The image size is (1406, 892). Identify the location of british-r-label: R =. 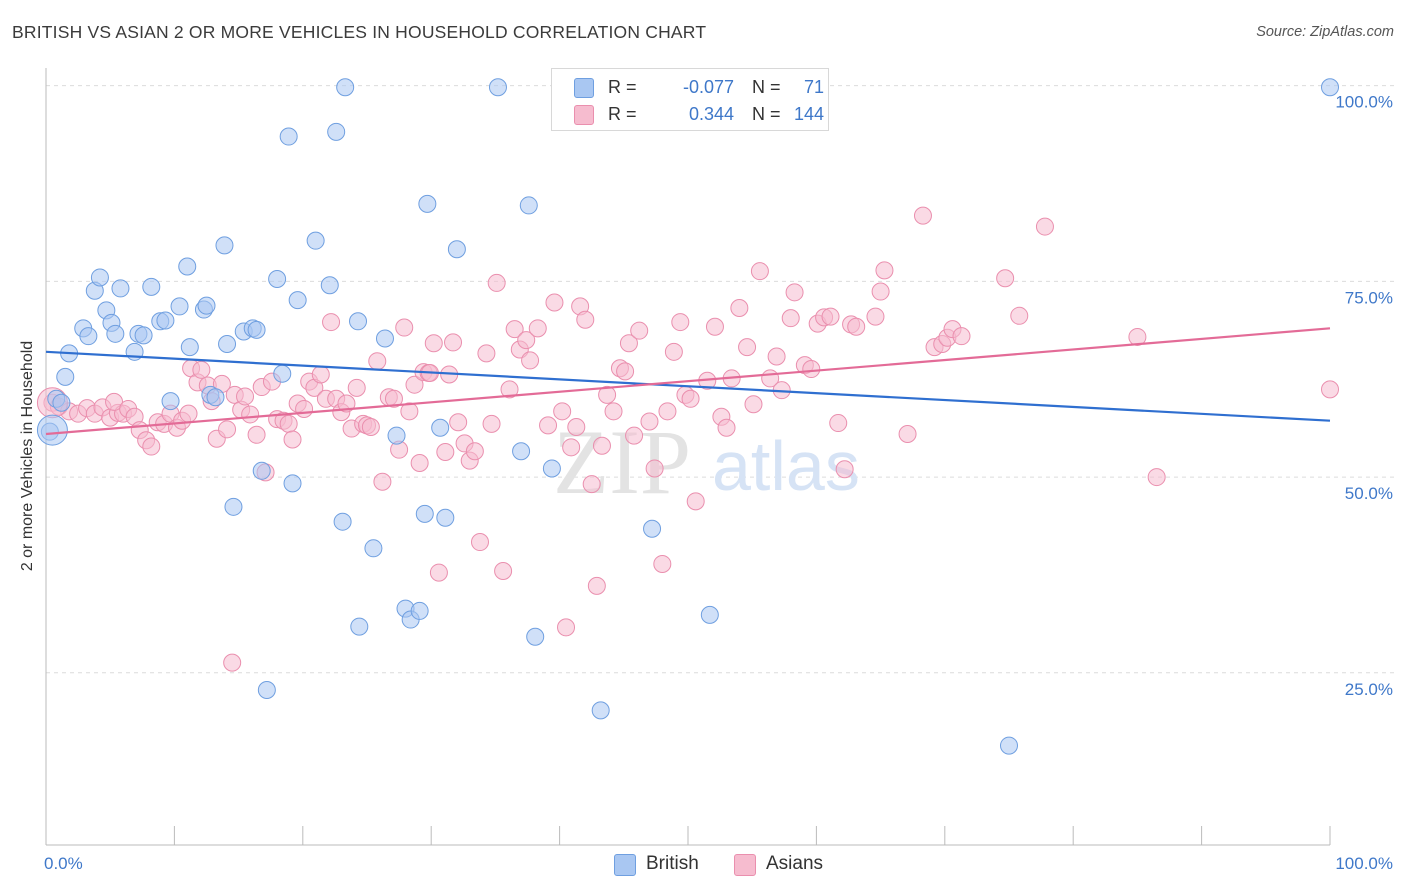
(622, 87).